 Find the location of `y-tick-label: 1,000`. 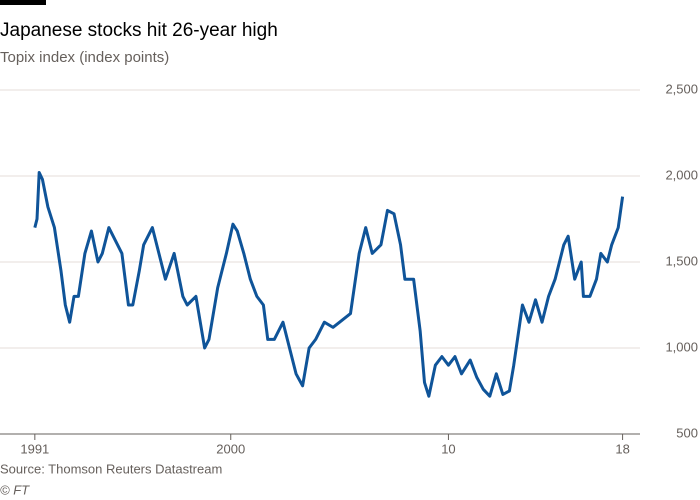

y-tick-label: 1,000 is located at coordinates (681, 346).